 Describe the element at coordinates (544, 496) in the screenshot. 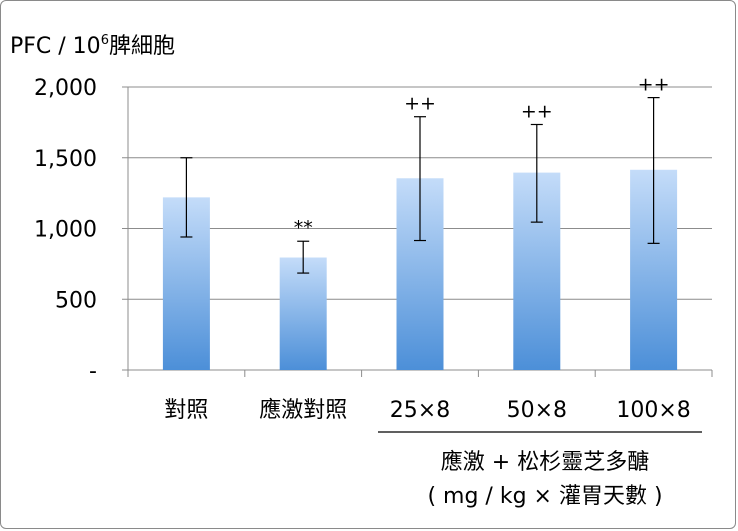

I see `group-label-dose-unit: ( mg / kg × 灌胃天數 )` at that location.